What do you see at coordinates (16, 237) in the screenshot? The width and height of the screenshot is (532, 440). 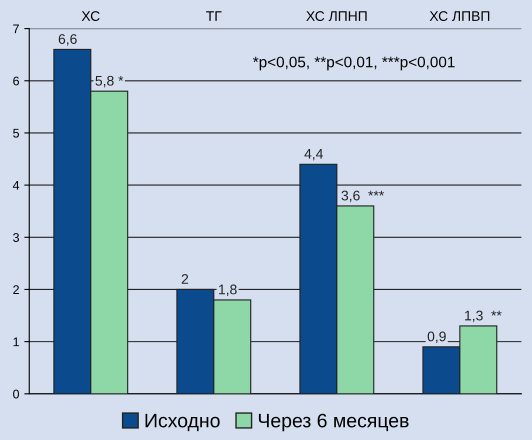 I see `y-tick-label: 3` at bounding box center [16, 237].